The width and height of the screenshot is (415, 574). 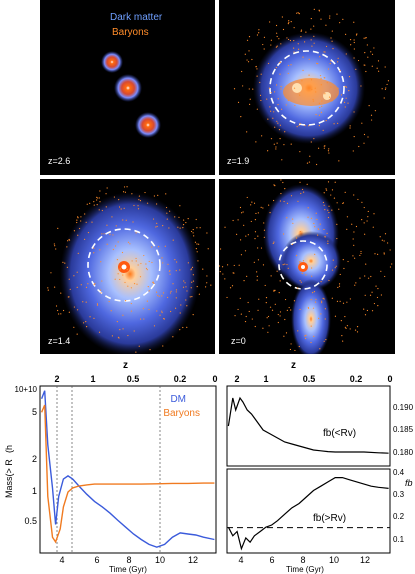 I want to click on x-tick-label: 6, so click(x=96, y=560).